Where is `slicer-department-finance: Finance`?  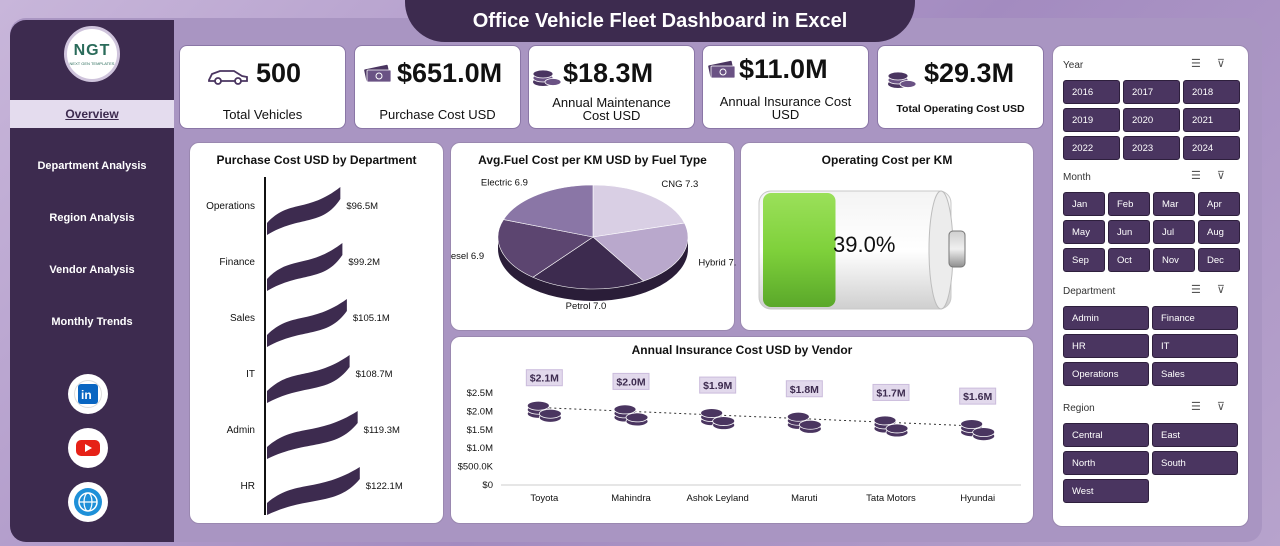
slicer-department-finance: Finance is located at coordinates (1195, 318).